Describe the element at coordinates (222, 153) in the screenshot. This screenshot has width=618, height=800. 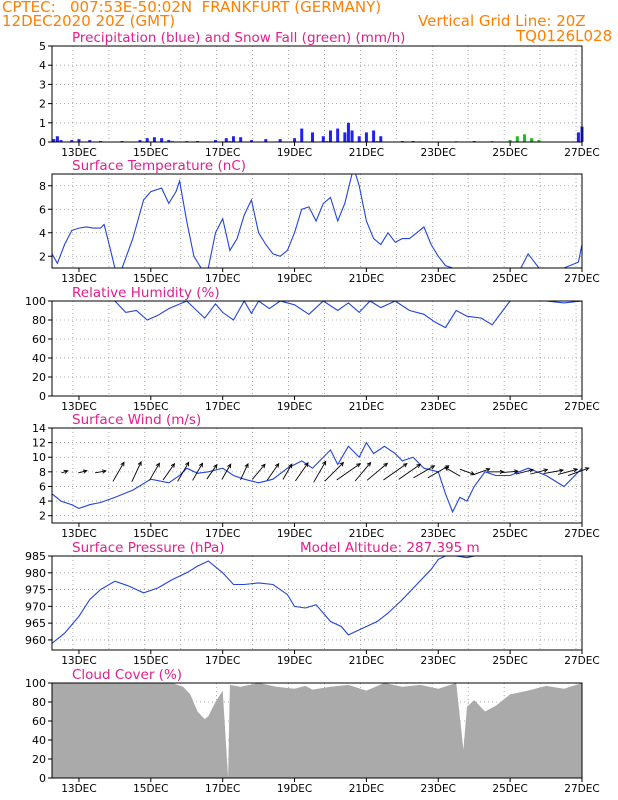
I see `precip-x-tick-label: 17DEC` at that location.